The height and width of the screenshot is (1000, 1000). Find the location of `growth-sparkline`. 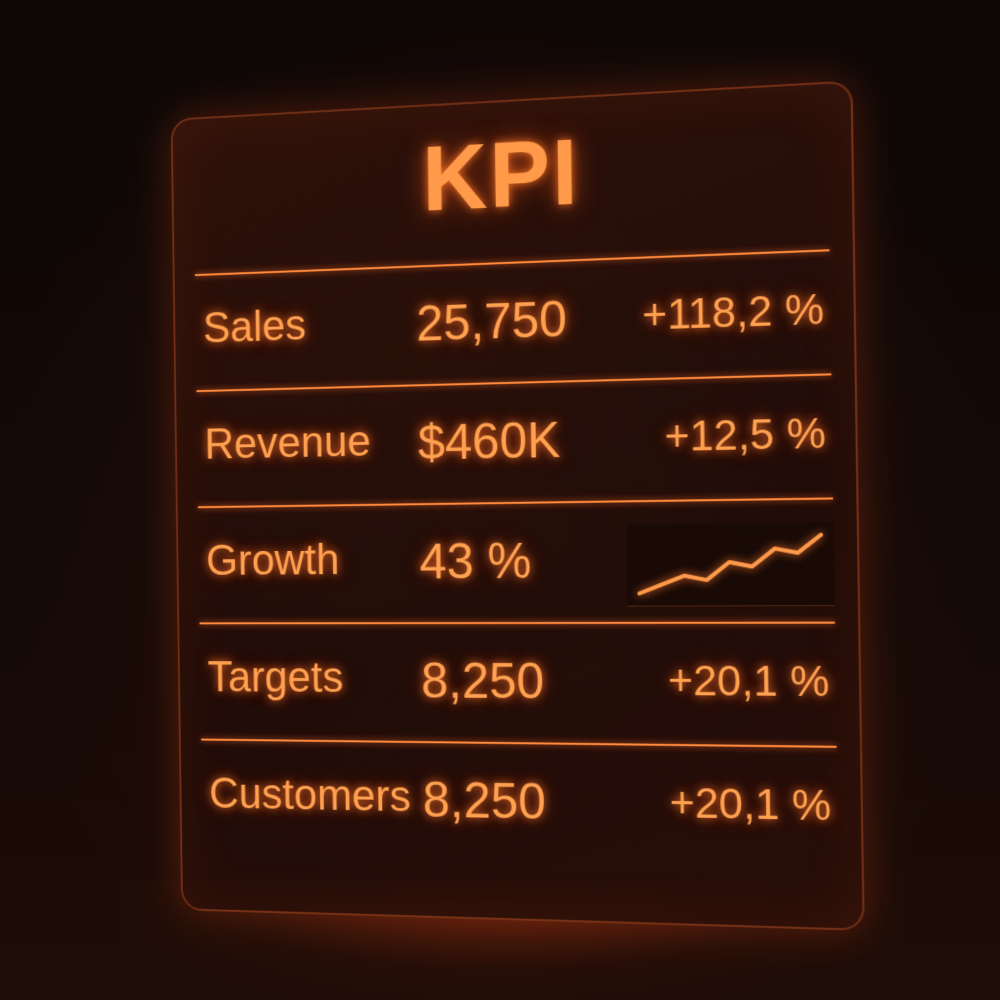

growth-sparkline is located at coordinates (730, 564).